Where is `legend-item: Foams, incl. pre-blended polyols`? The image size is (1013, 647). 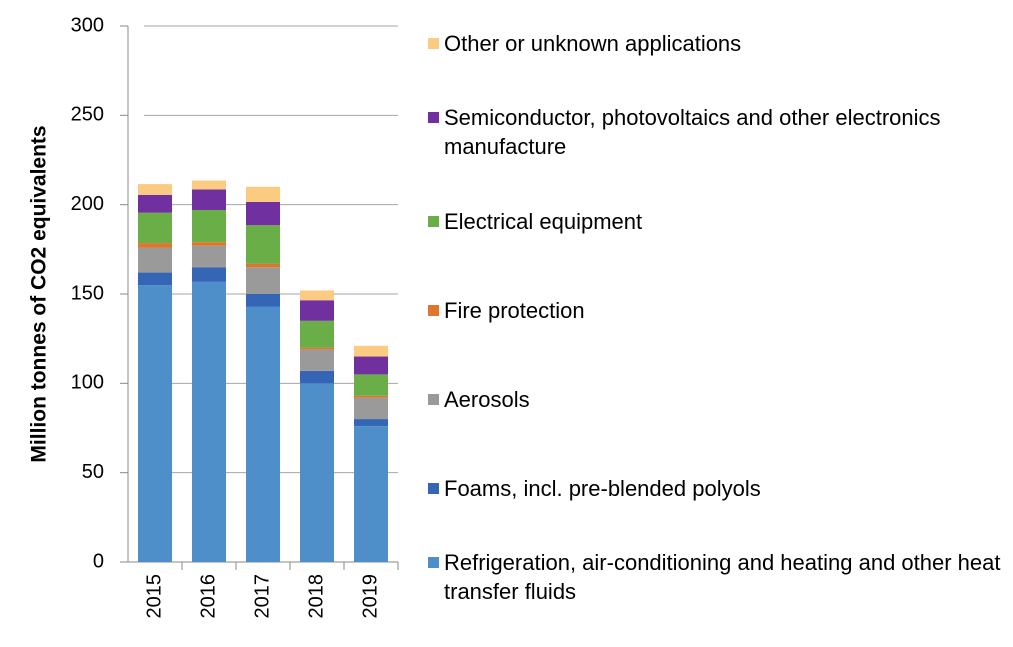
legend-item: Foams, incl. pre-blended polyols is located at coordinates (715, 488).